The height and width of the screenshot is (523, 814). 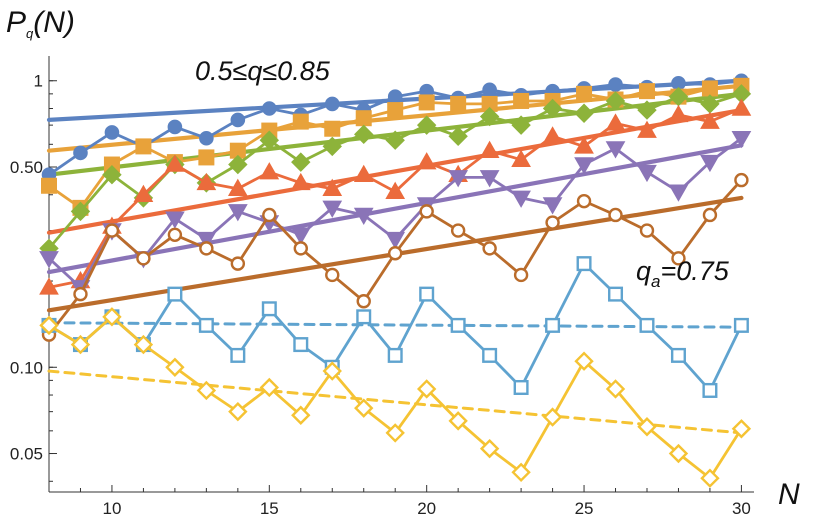 What do you see at coordinates (30, 33) in the screenshot?
I see `y-axis-label-sub: q` at bounding box center [30, 33].